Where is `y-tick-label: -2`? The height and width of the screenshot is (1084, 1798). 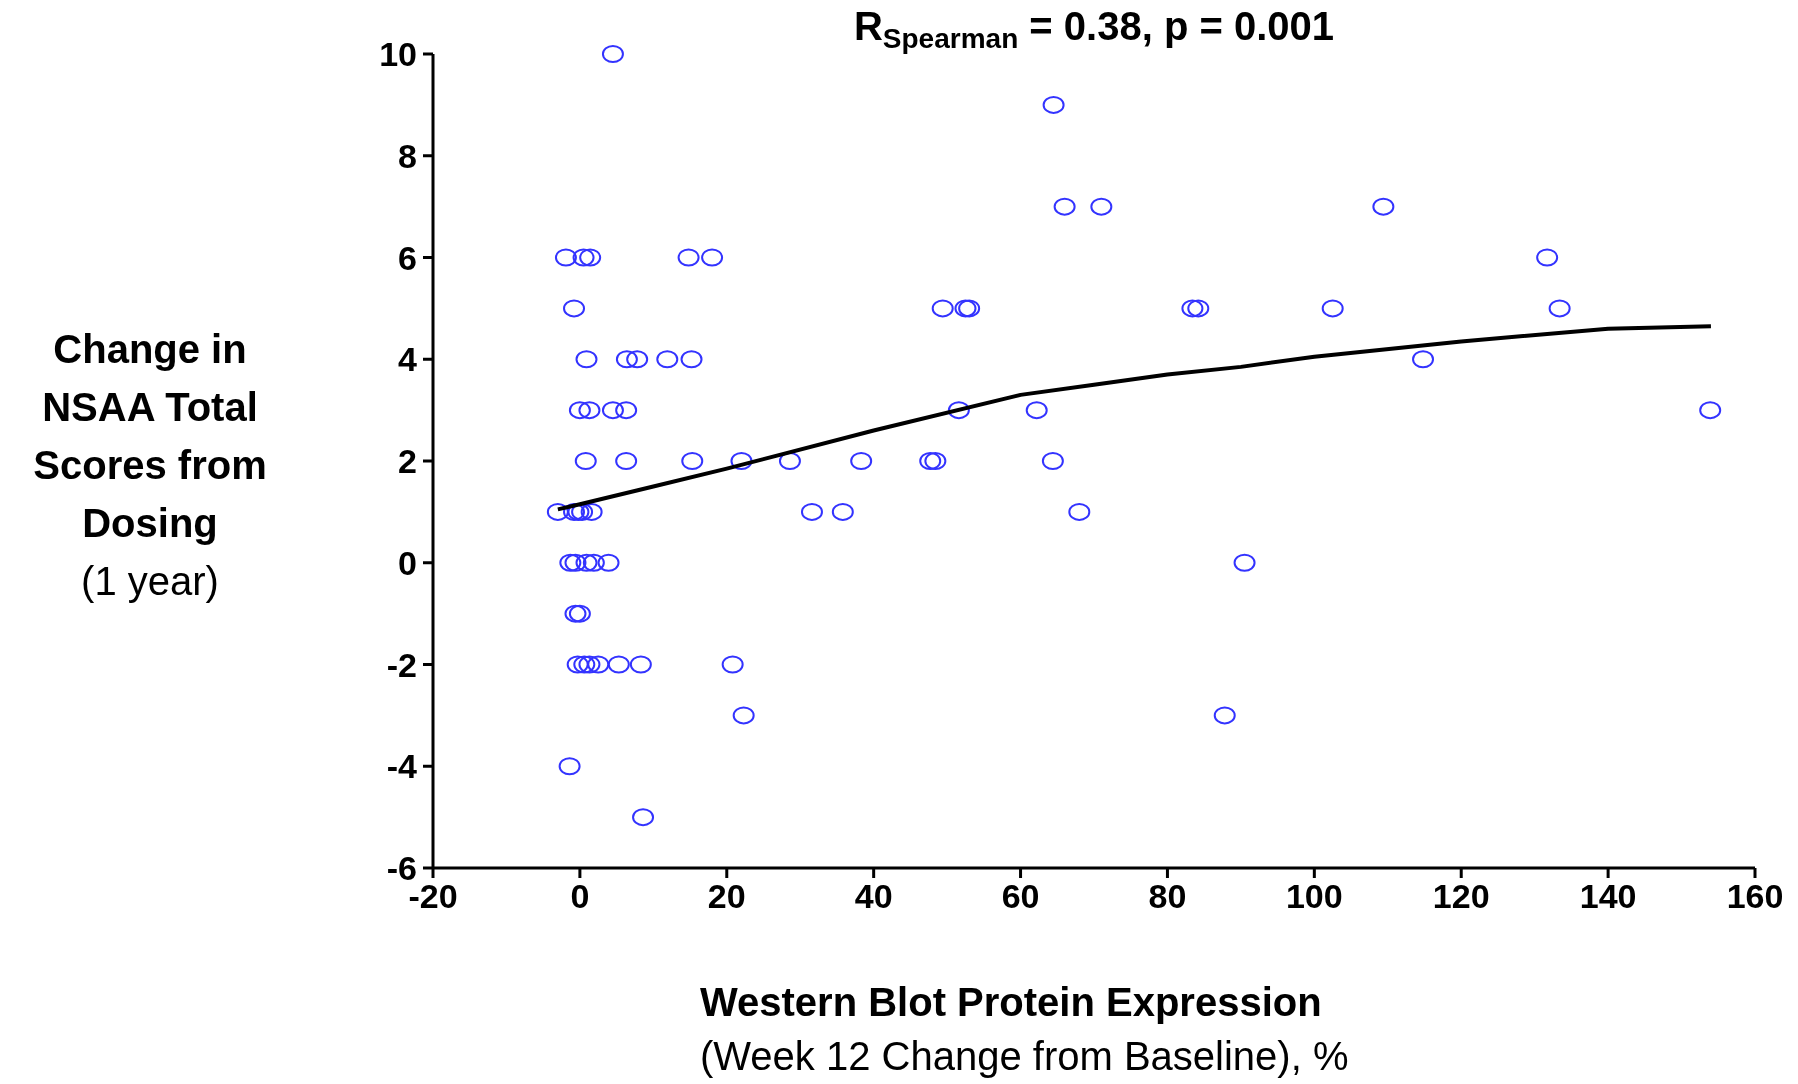
y-tick-label: -2 is located at coordinates (401, 664).